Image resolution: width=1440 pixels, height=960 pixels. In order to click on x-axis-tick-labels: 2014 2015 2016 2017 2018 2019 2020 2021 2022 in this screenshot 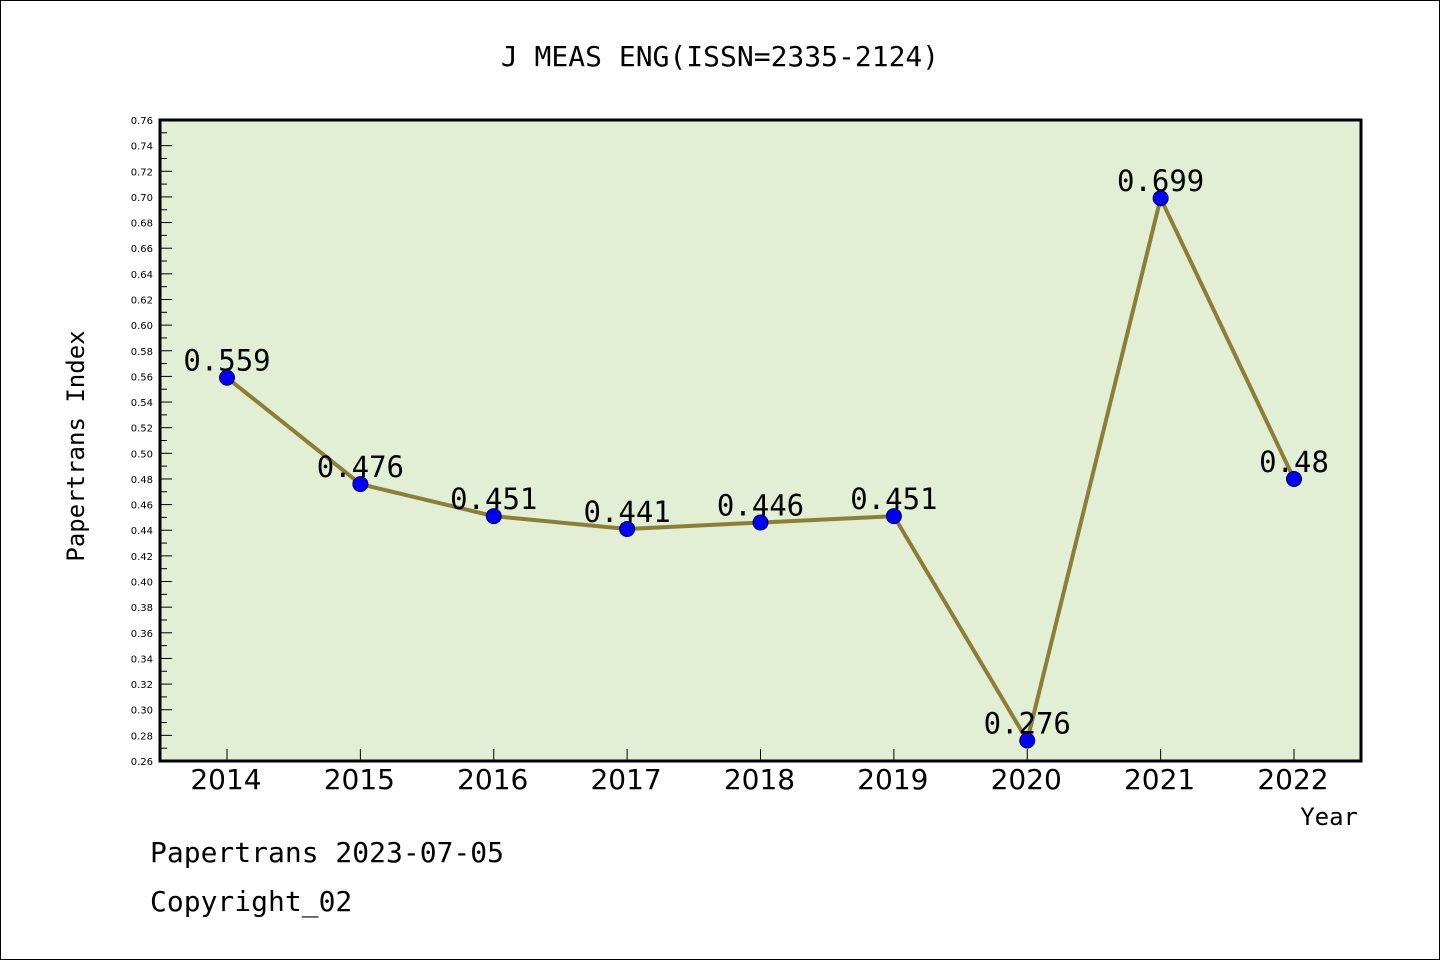, I will do `click(759, 779)`.